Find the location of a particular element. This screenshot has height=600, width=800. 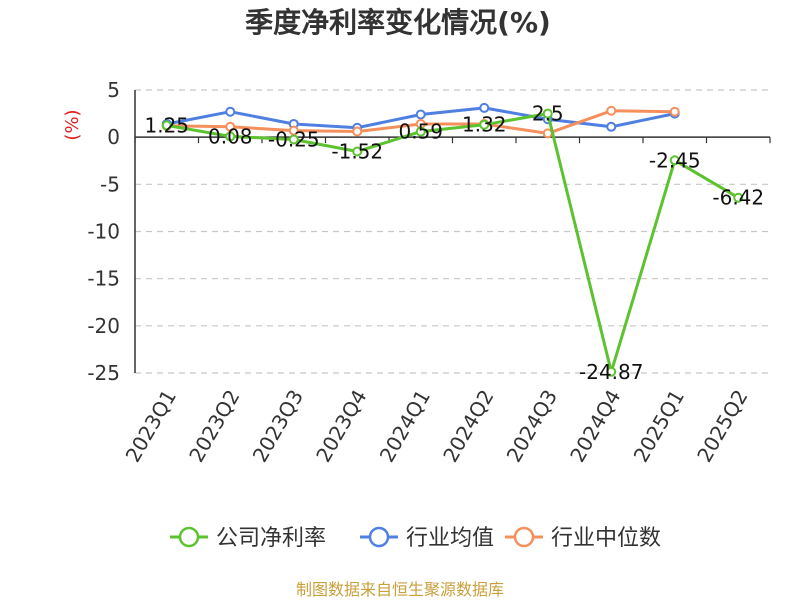

y-tick-label: -5 is located at coordinates (110, 184).